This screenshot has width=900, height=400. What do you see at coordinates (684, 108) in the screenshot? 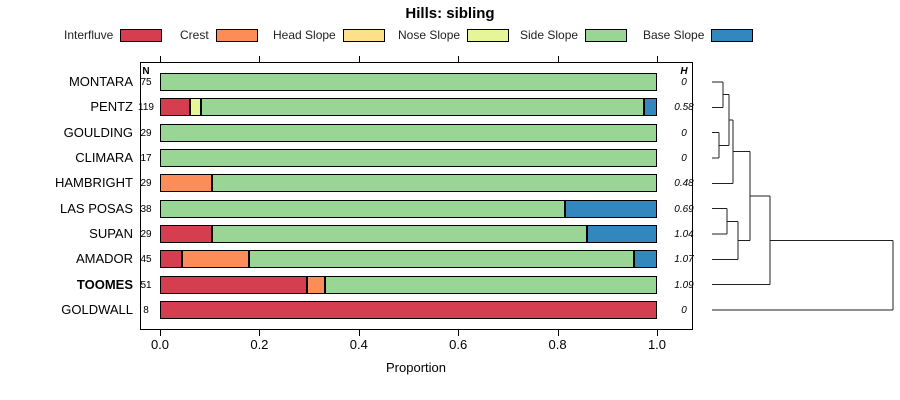
I see `h-value: 0.58` at bounding box center [684, 108].